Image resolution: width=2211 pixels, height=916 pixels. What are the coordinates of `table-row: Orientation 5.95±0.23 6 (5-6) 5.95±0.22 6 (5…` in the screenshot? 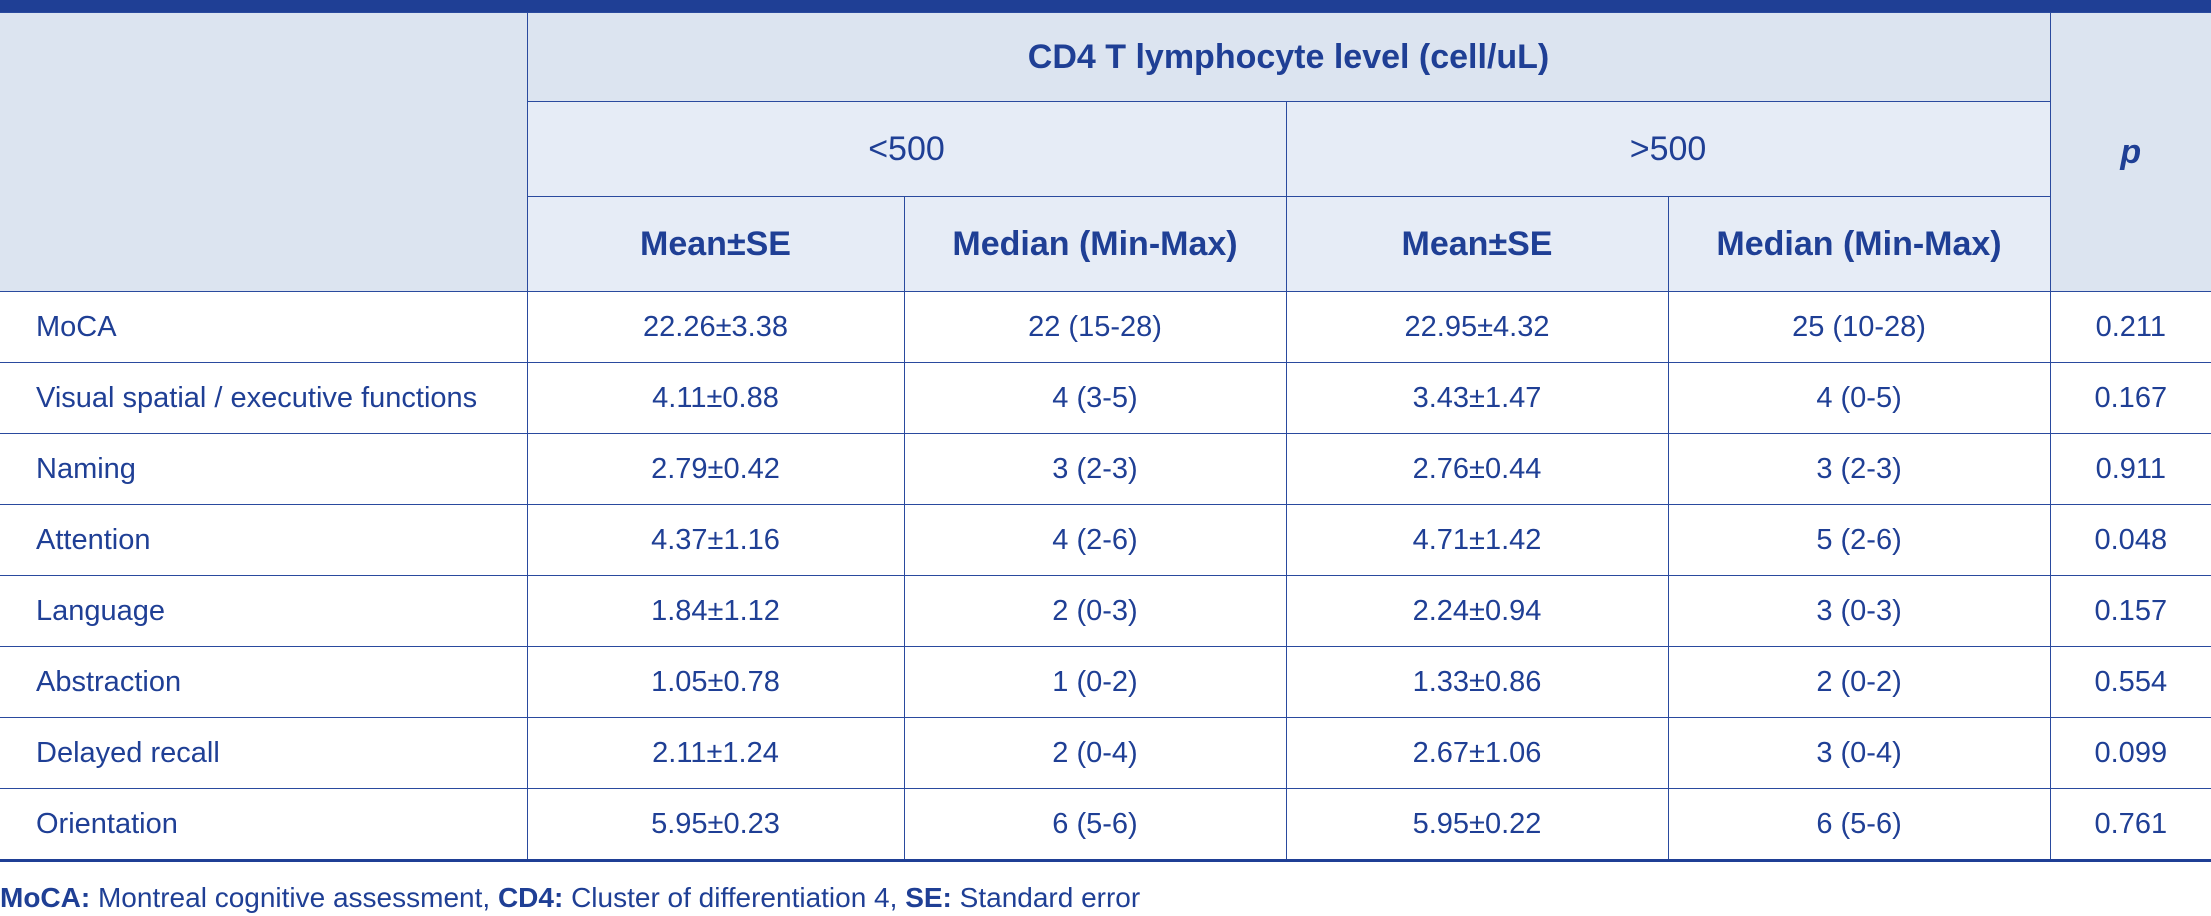 It's located at (1105, 825).